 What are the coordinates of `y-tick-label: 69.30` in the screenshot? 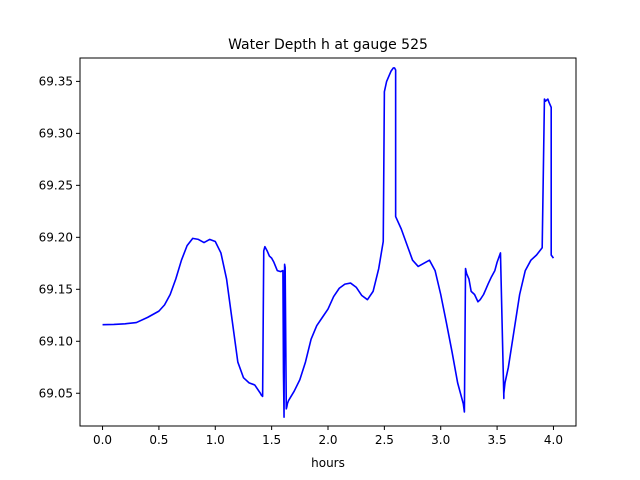 It's located at (56, 133).